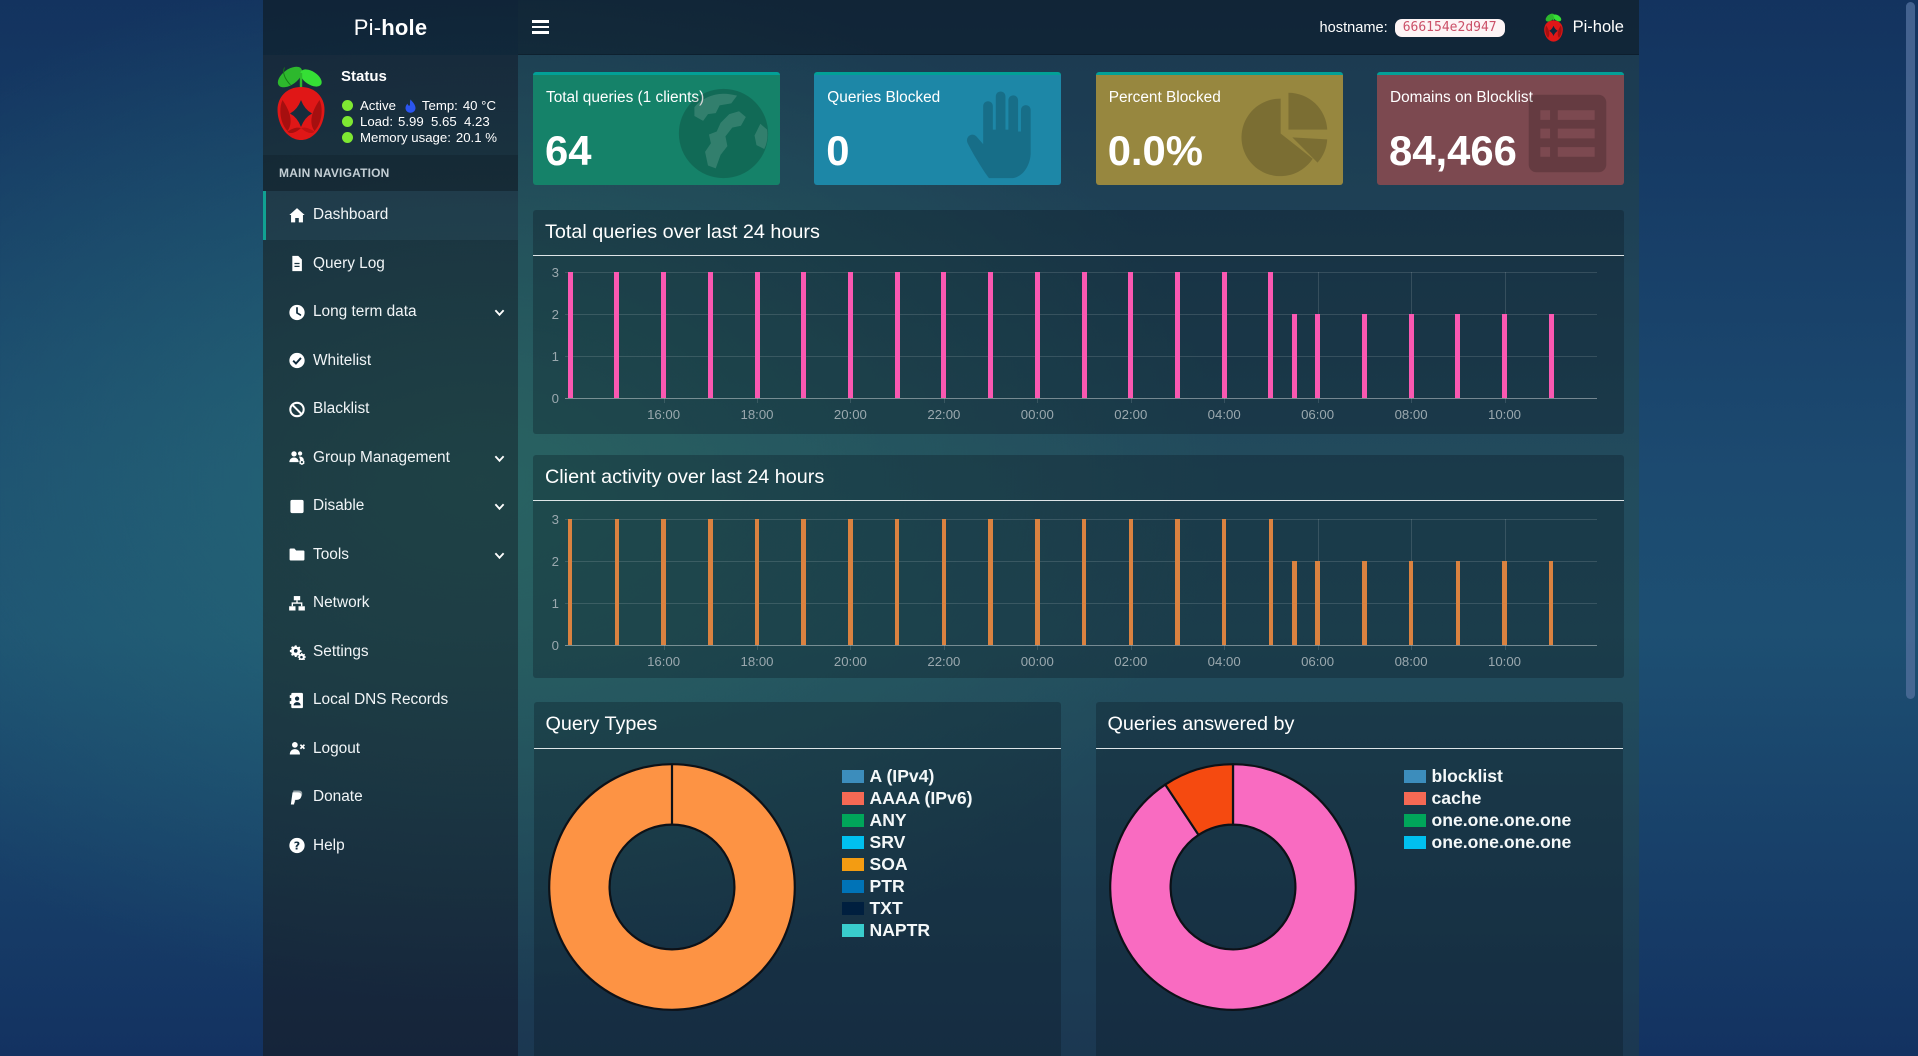  Describe the element at coordinates (390, 506) in the screenshot. I see `sidebar-item-disable: Disable` at that location.